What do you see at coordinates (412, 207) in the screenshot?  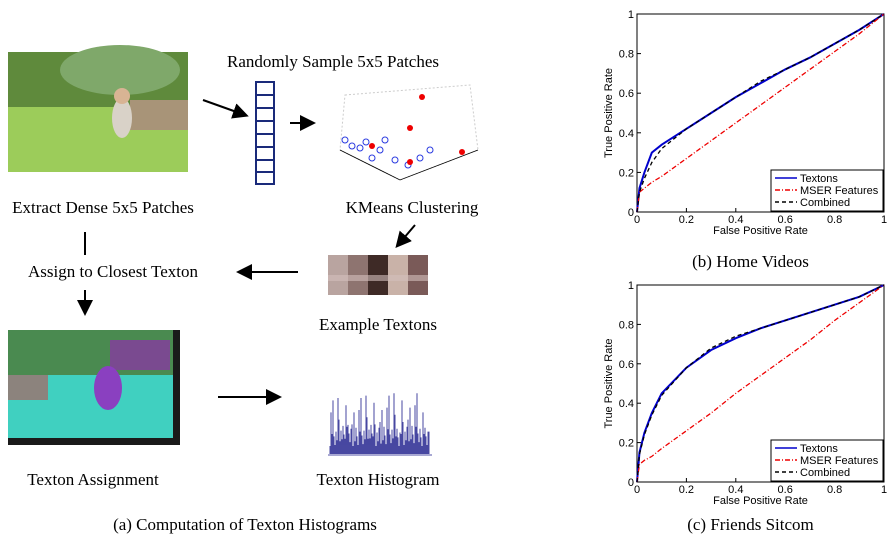 I see `kmeans-label: KMeans Clustering` at bounding box center [412, 207].